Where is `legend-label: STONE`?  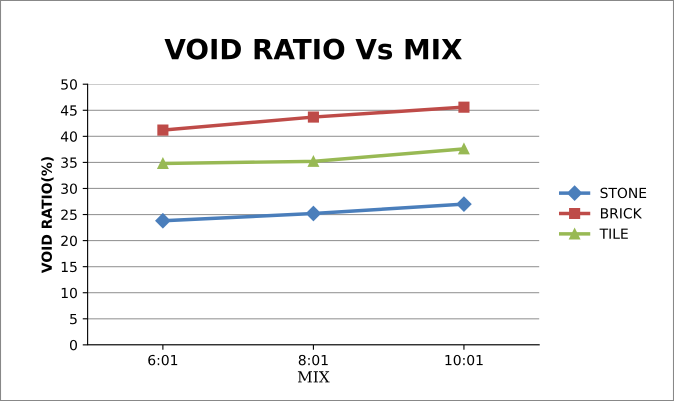 legend-label: STONE is located at coordinates (623, 193).